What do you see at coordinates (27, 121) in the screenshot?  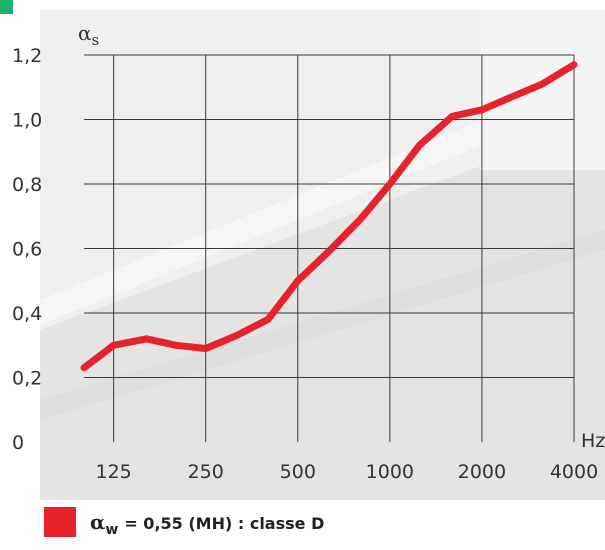 I see `y-tick-label: 1,0` at bounding box center [27, 121].